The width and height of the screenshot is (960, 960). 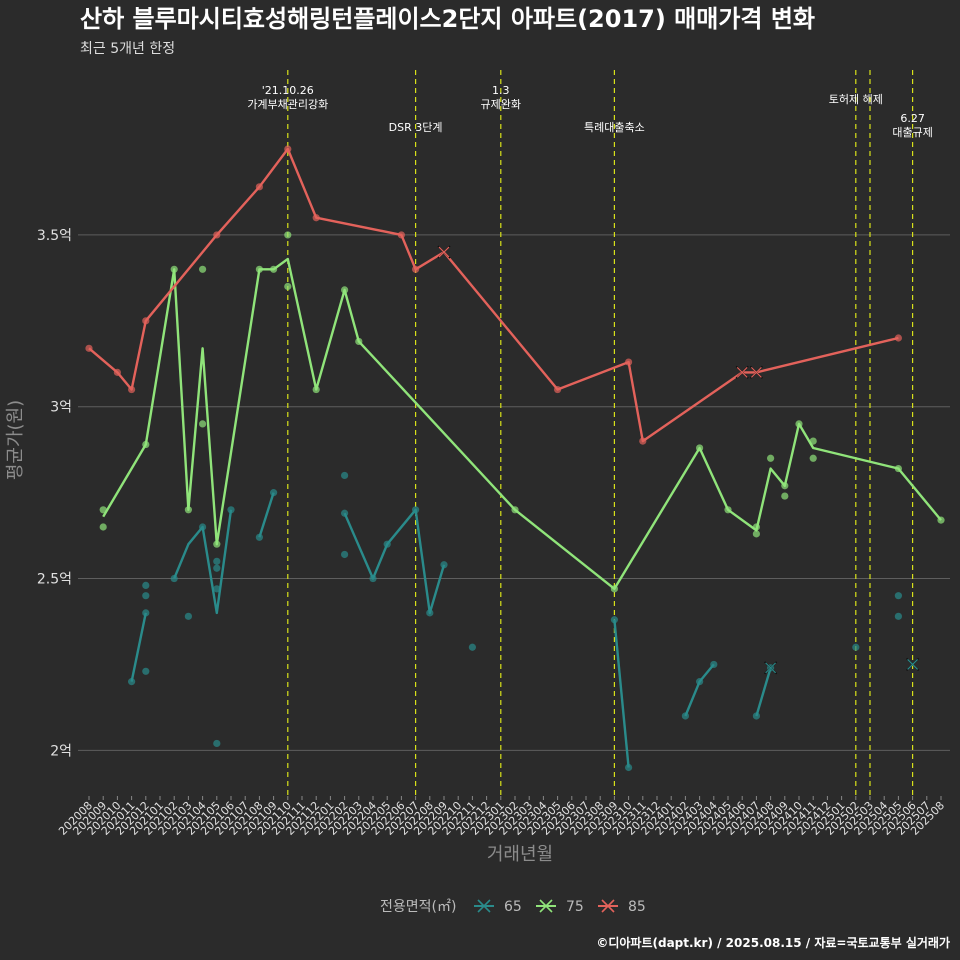 I want to click on y-axis-title: 평균가(원), so click(x=15, y=440).